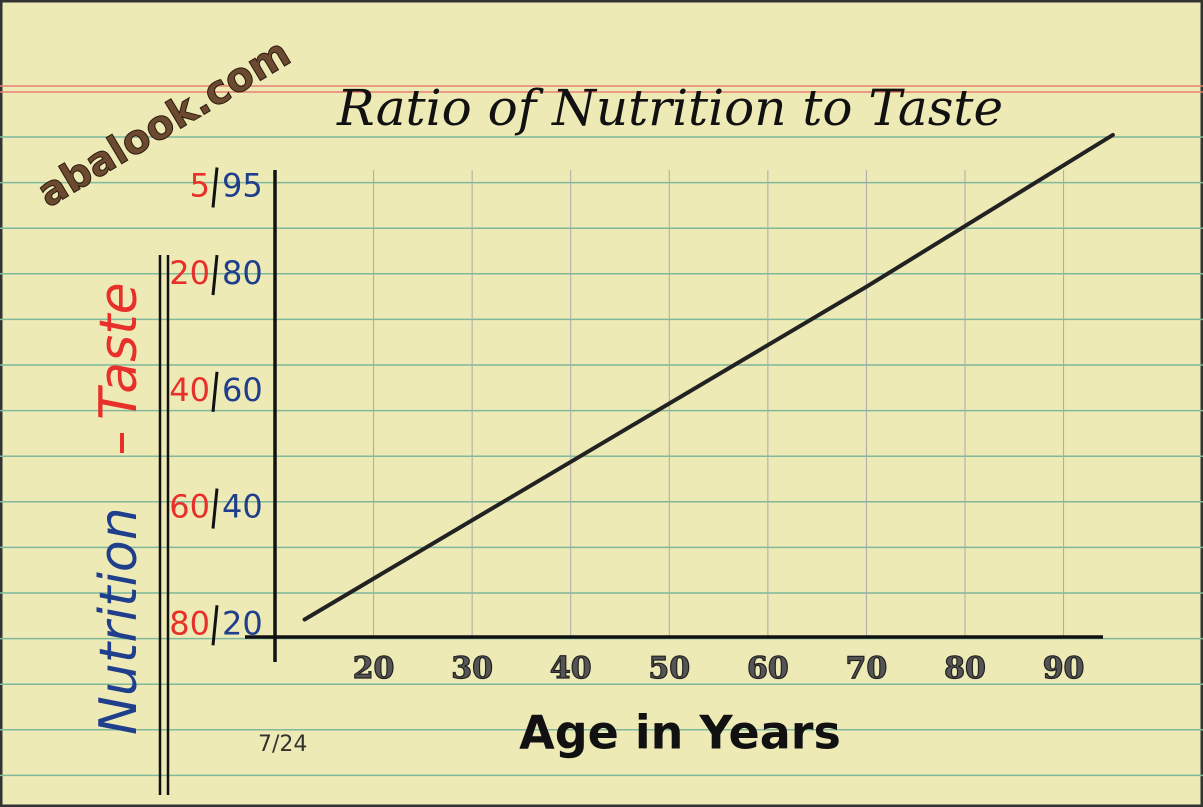  I want to click on y-tick-label: 80, so click(242, 273).